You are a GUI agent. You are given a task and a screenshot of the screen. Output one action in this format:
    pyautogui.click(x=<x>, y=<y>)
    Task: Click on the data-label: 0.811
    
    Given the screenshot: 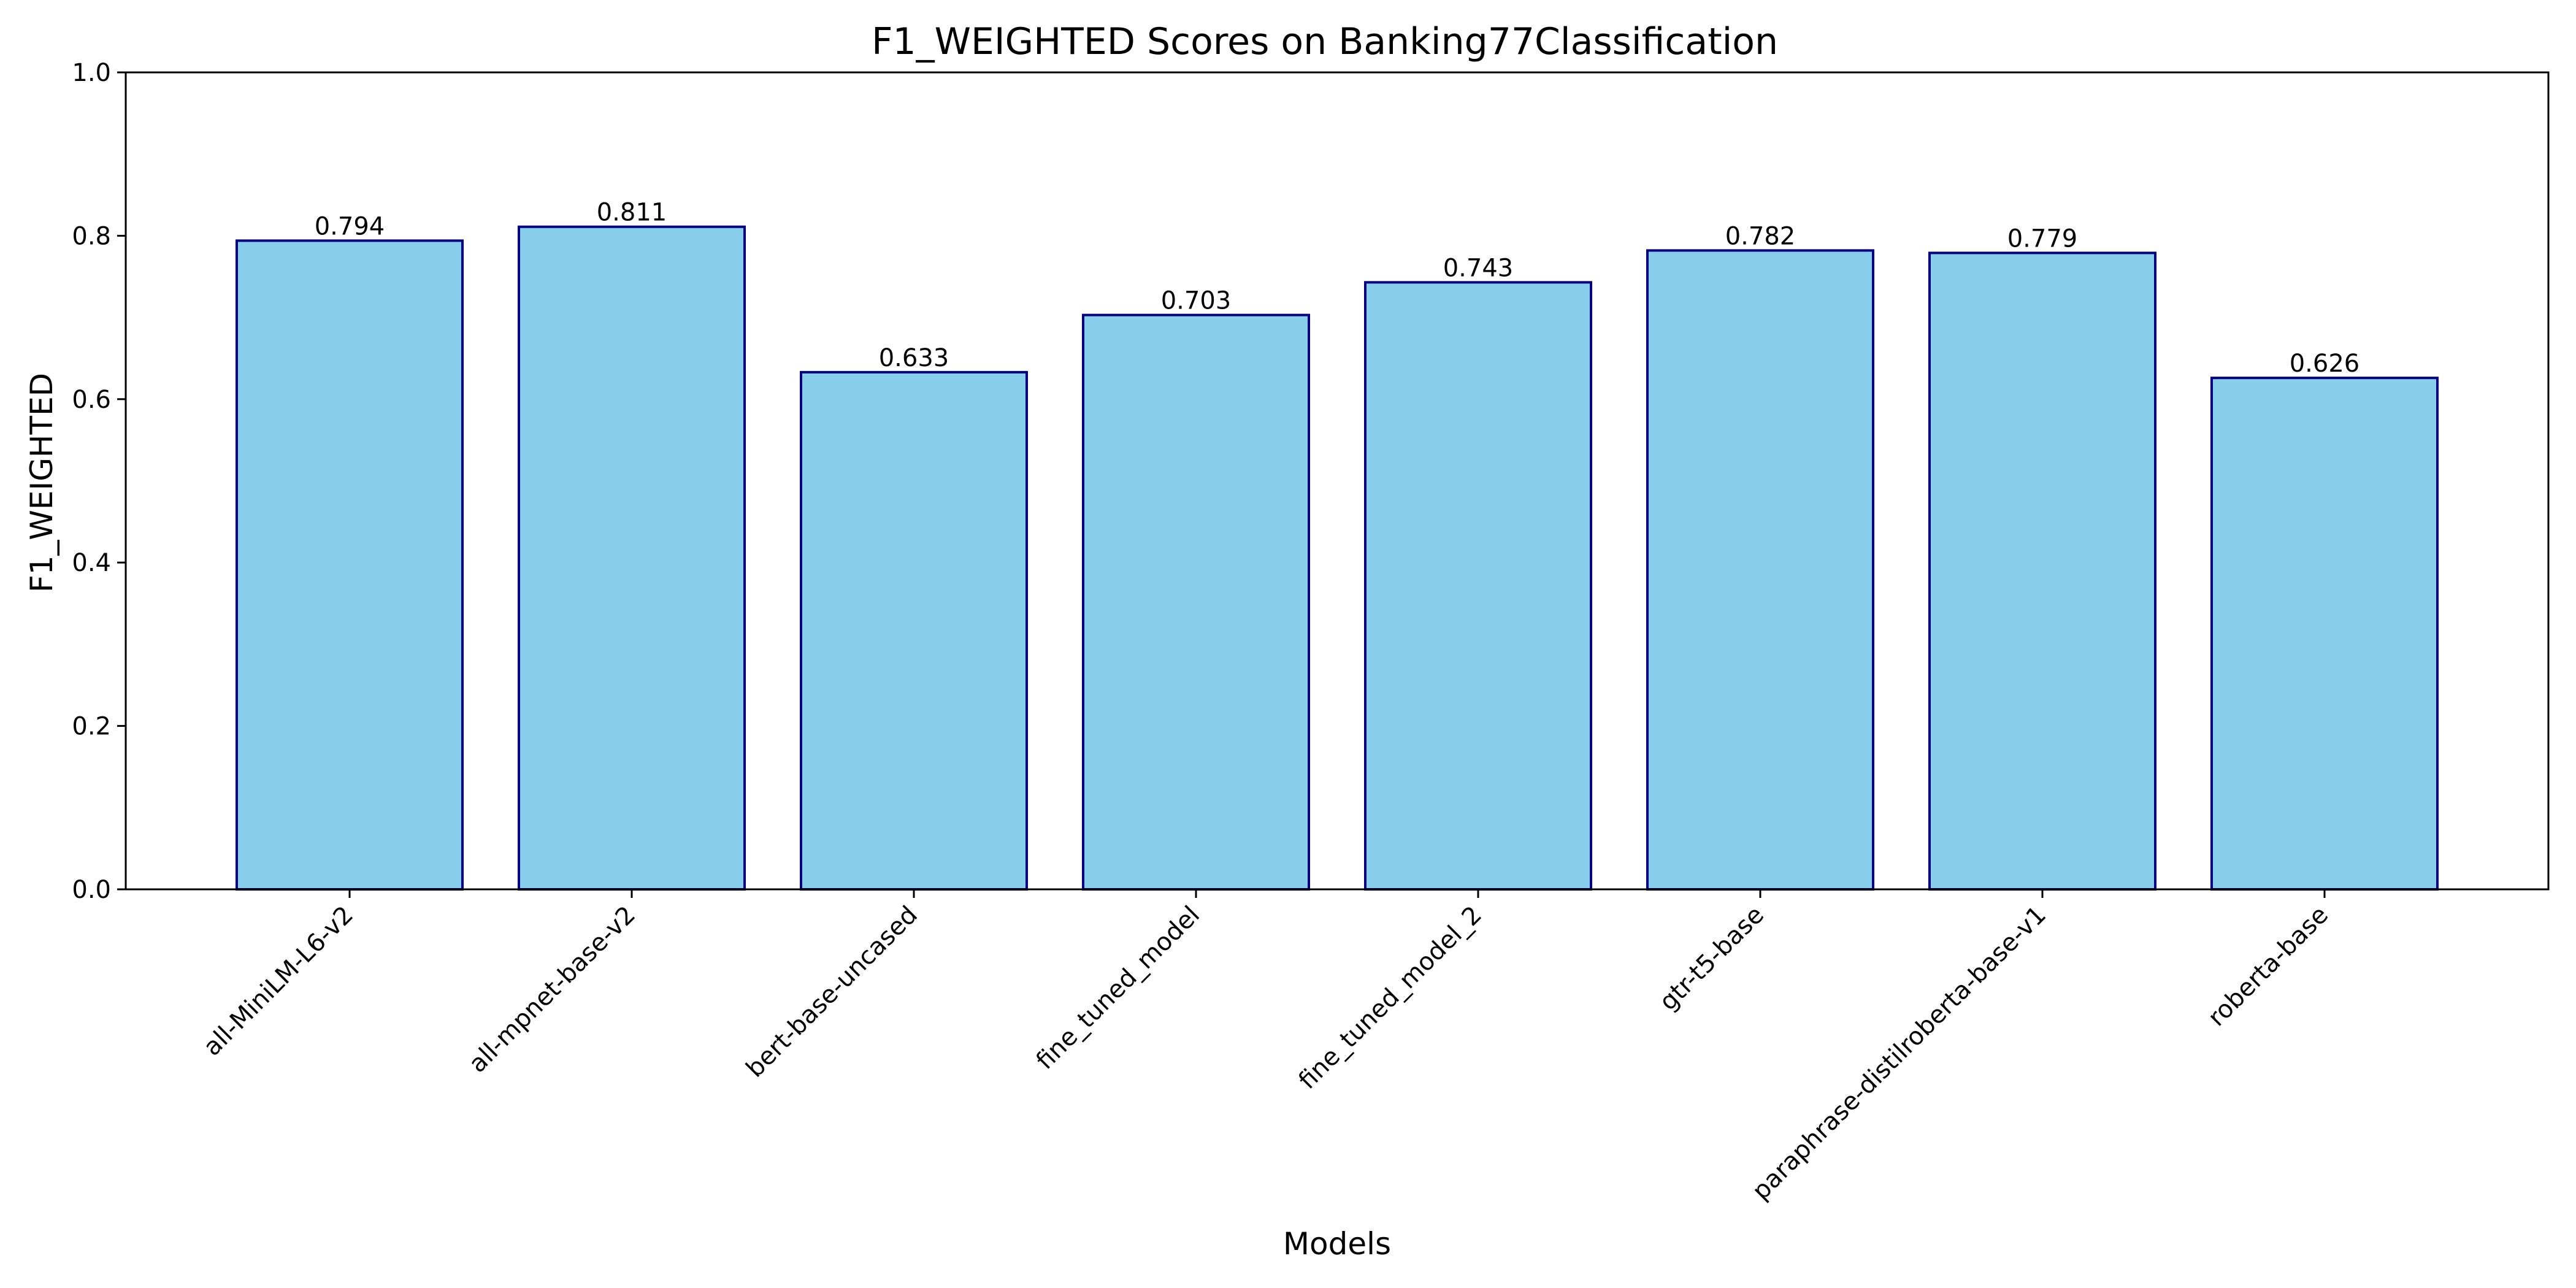 What is the action you would take?
    pyautogui.click(x=632, y=213)
    